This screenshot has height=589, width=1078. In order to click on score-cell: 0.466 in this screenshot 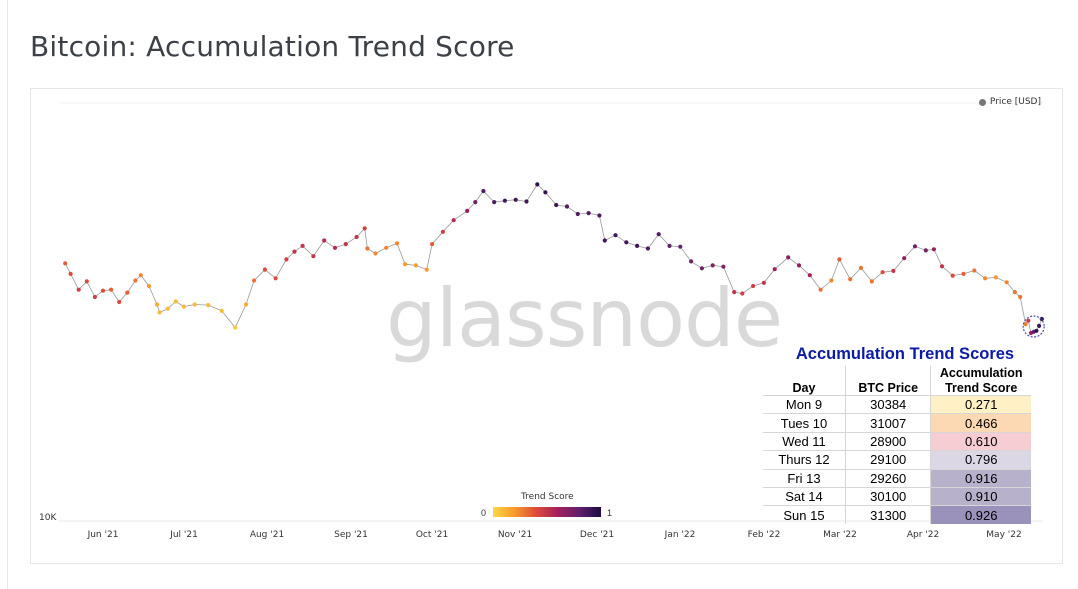, I will do `click(980, 423)`.